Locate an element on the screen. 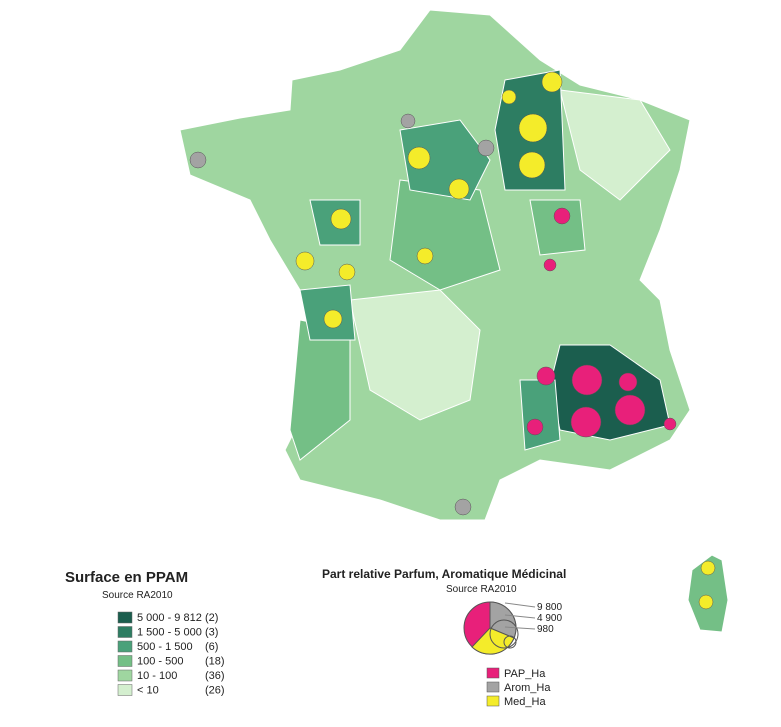 The height and width of the screenshot is (727, 781). corsica is located at coordinates (708, 593).